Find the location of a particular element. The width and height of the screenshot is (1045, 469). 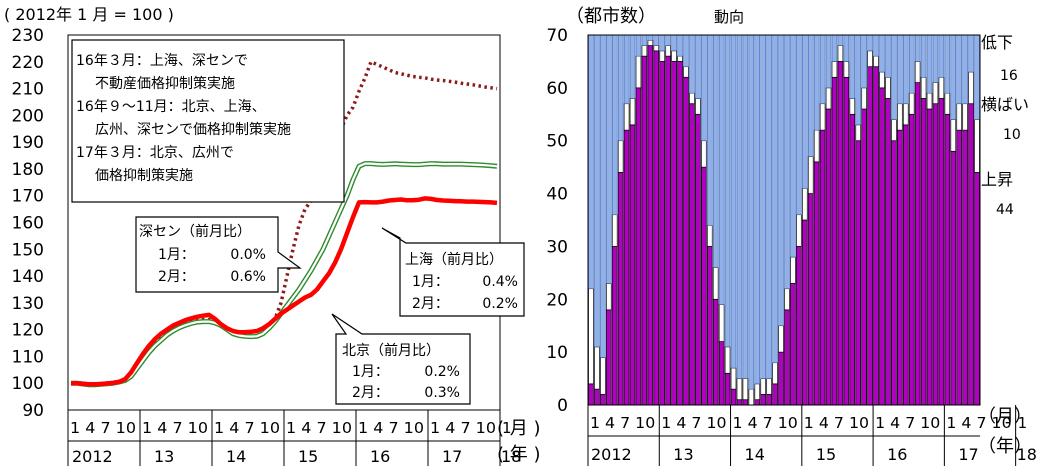

left-year-tick-label: 13 is located at coordinates (164, 456).